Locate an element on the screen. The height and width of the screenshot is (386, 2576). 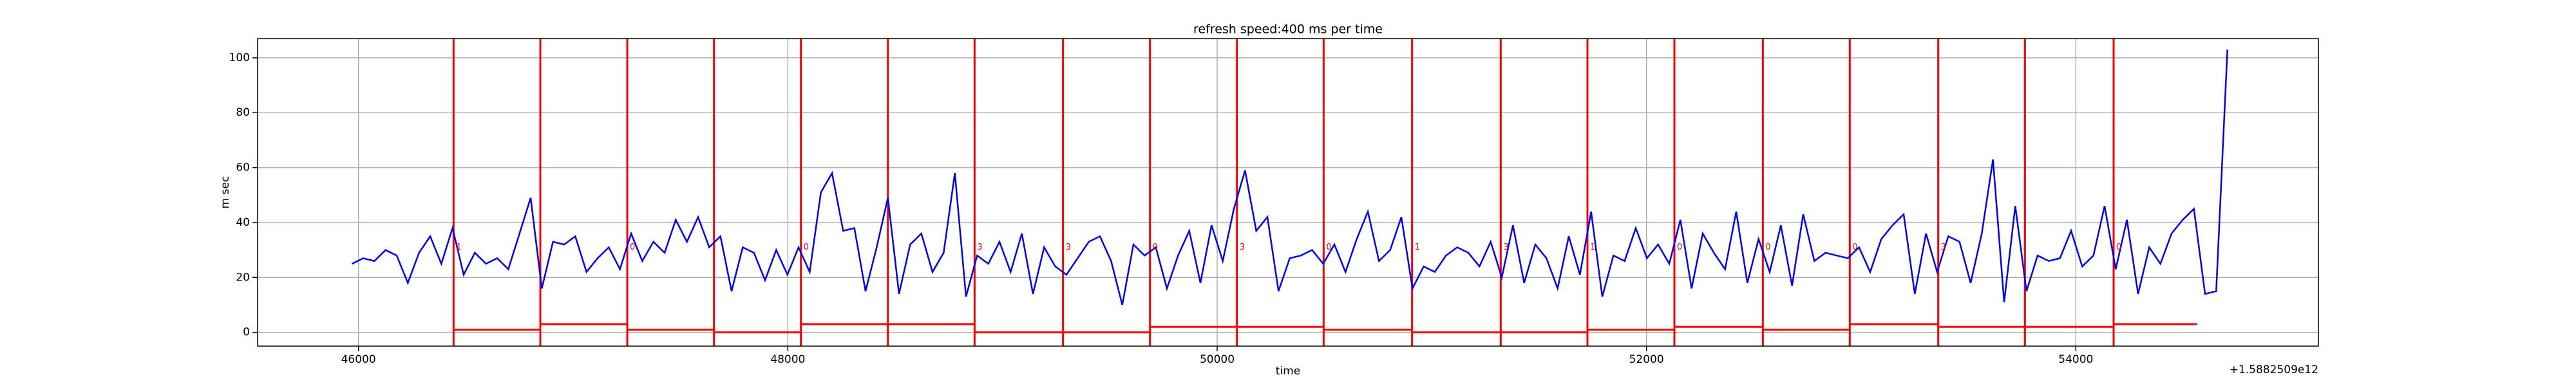
y-tick-label: 20 is located at coordinates (243, 277).